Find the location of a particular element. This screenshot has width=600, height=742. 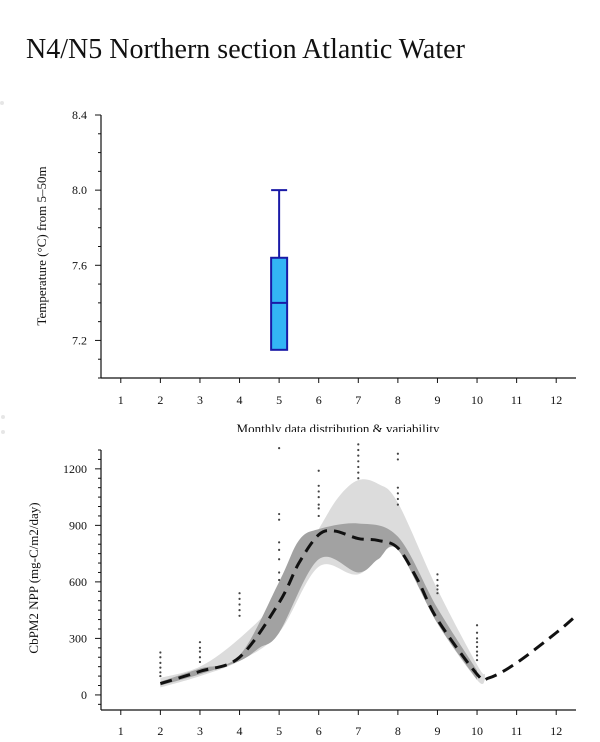

temperature-boxes is located at coordinates (279, 270).